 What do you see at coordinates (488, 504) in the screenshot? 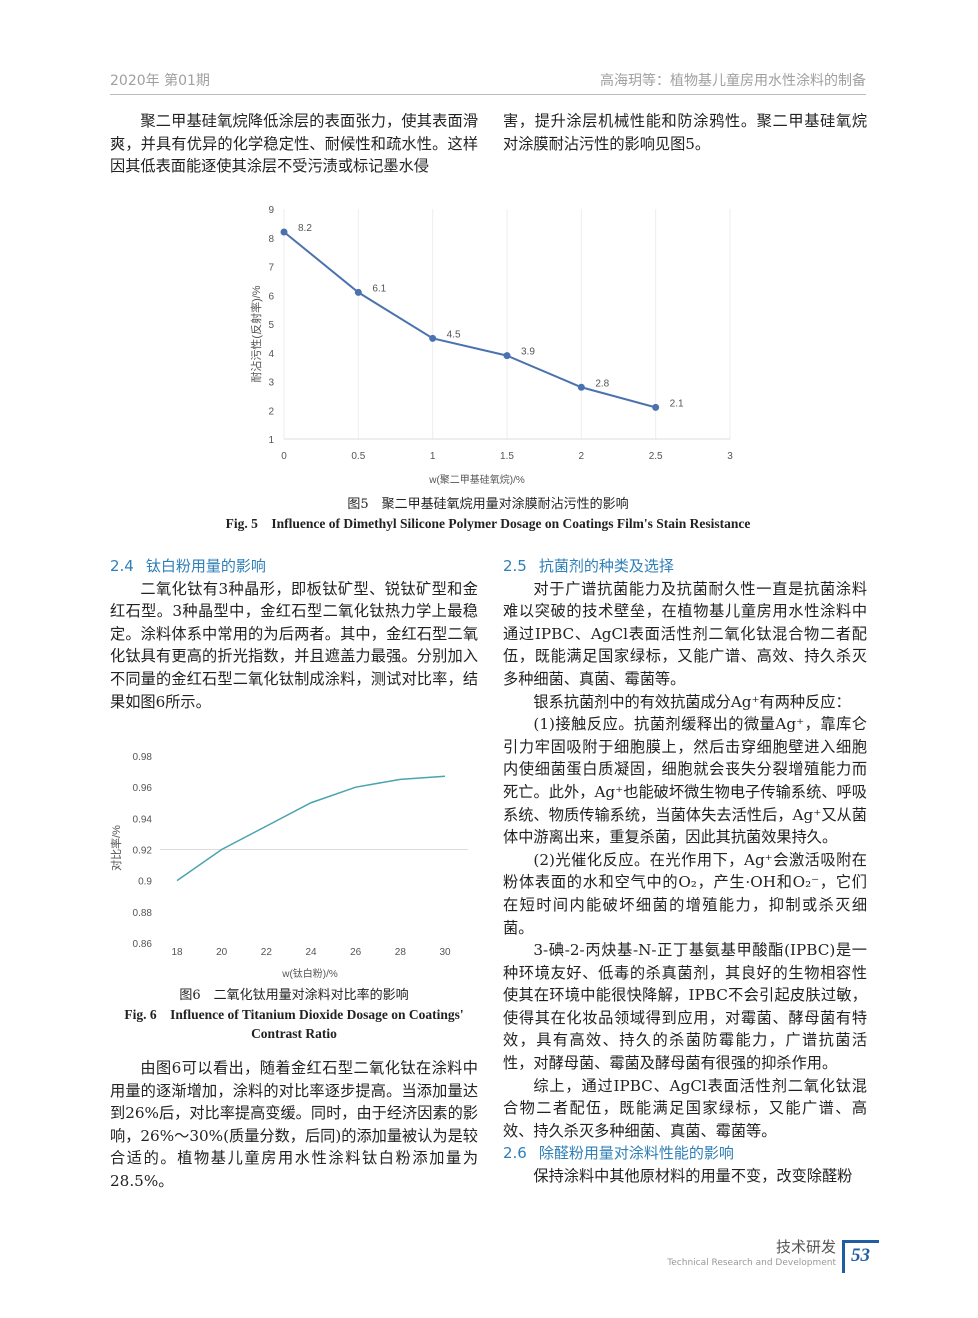
I see `caption-cn: 图5 聚二甲基硅氧烷用量对涂膜耐沾污性的影响` at bounding box center [488, 504].